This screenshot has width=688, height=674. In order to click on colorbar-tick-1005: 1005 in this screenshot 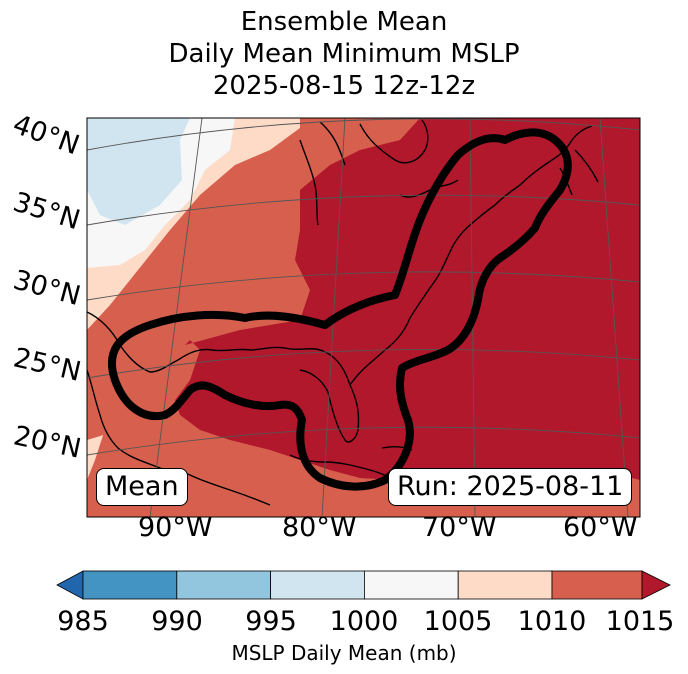, I will do `click(458, 621)`.